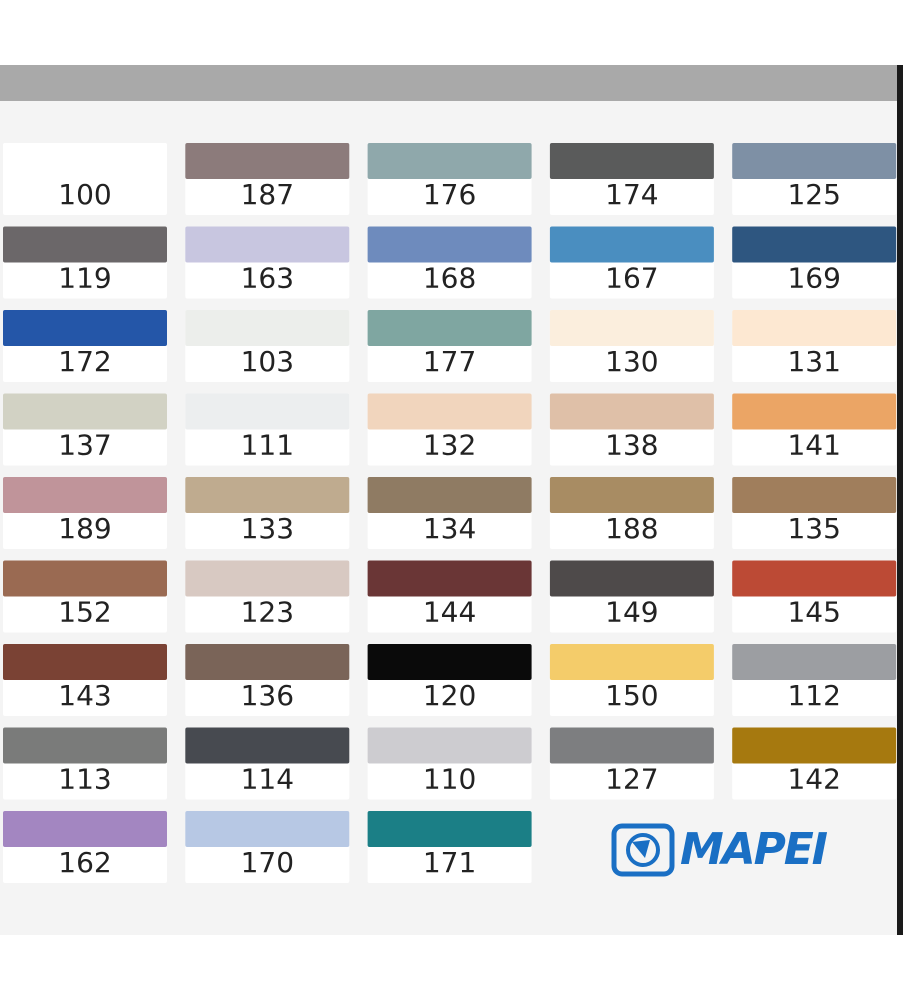 This screenshot has height=1000, width=903. I want to click on swatch-label: 163, so click(267, 278).